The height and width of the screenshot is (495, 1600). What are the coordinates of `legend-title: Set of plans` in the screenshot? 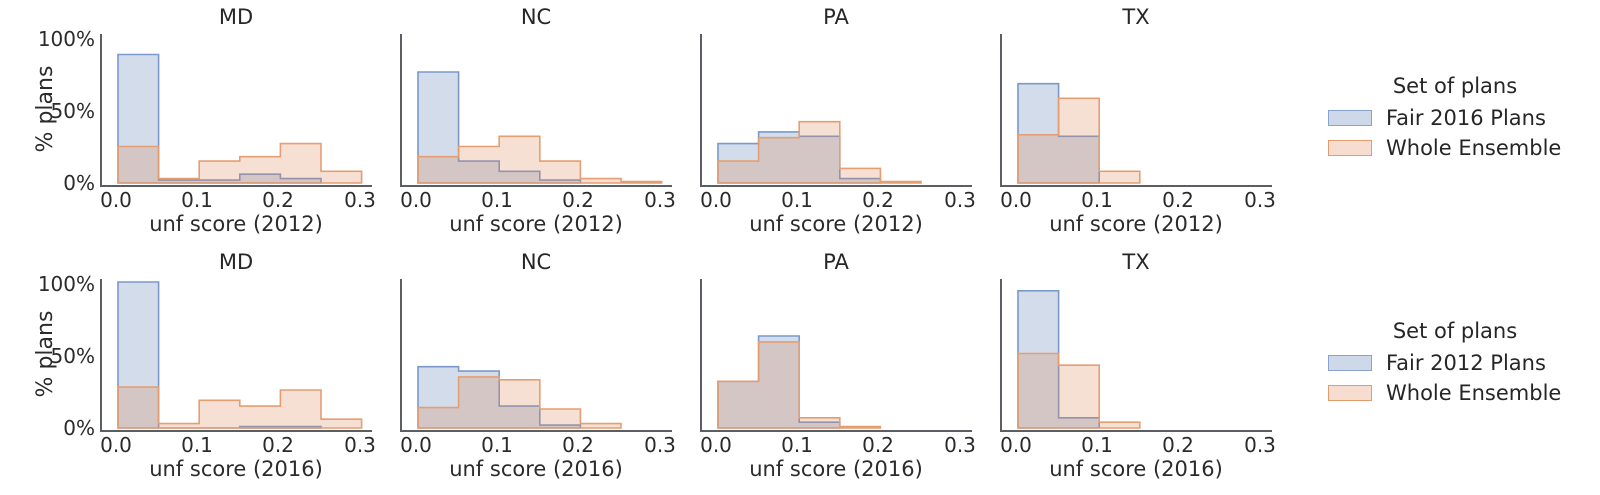 It's located at (1455, 86).